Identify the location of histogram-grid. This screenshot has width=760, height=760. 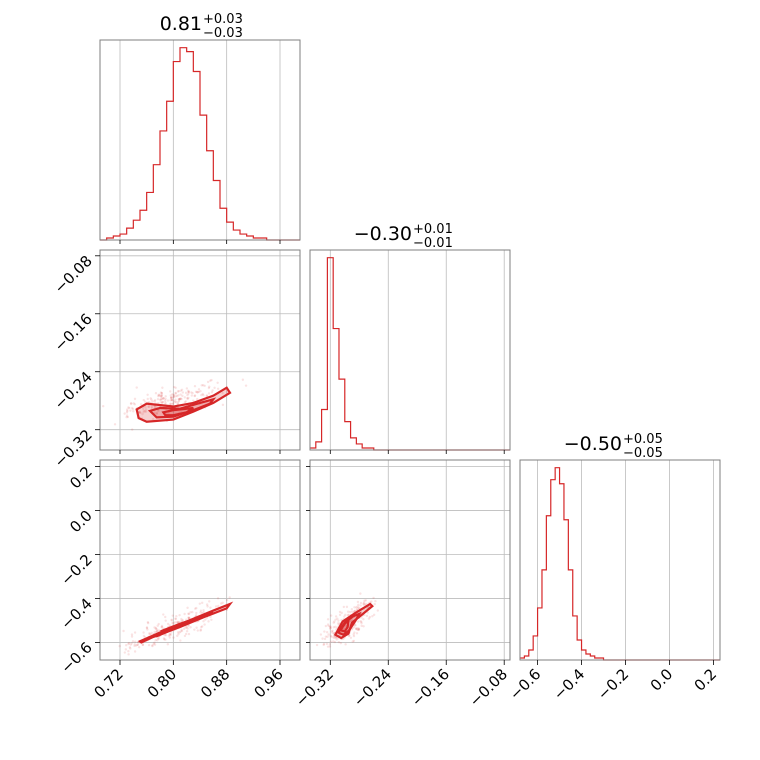
(417, 350).